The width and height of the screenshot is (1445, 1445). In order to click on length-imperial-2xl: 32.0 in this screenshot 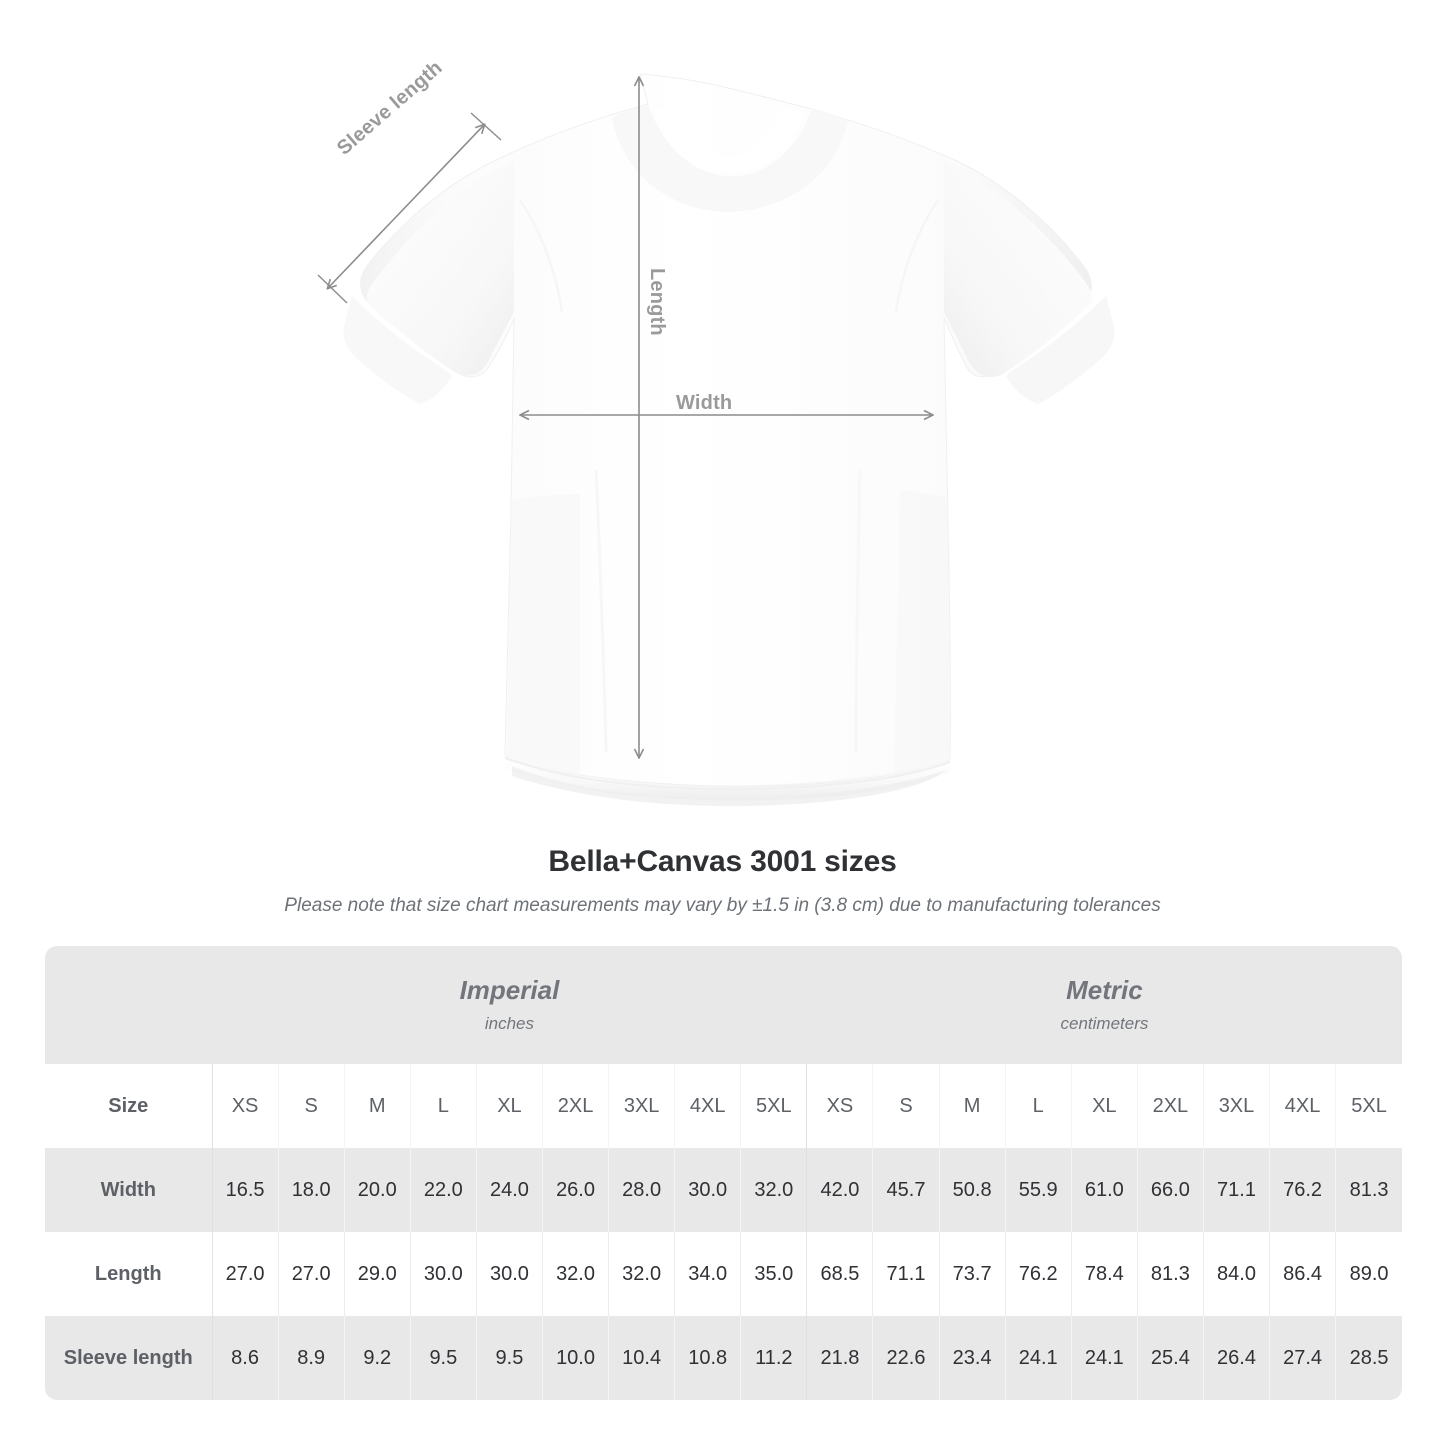, I will do `click(575, 1274)`.